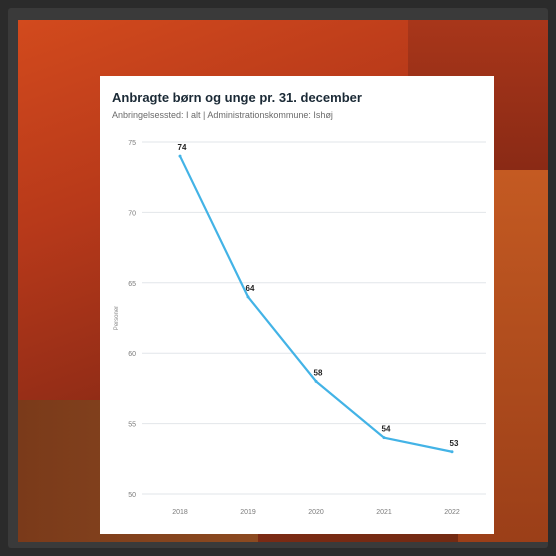  Describe the element at coordinates (132, 143) in the screenshot. I see `y-tick-label: 75` at that location.